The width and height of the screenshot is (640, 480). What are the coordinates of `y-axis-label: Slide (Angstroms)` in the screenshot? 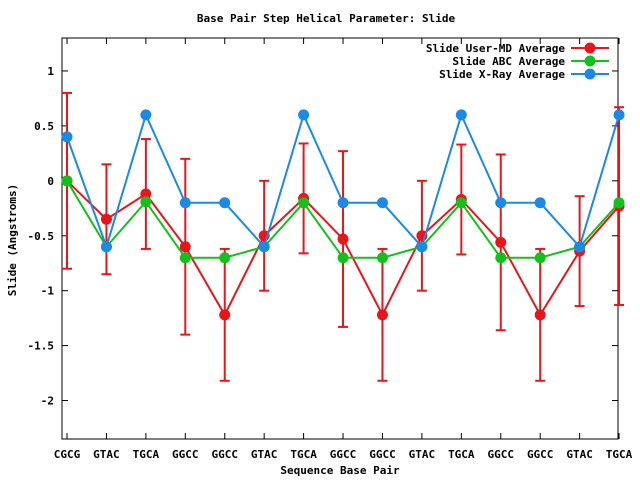 It's located at (12, 240).